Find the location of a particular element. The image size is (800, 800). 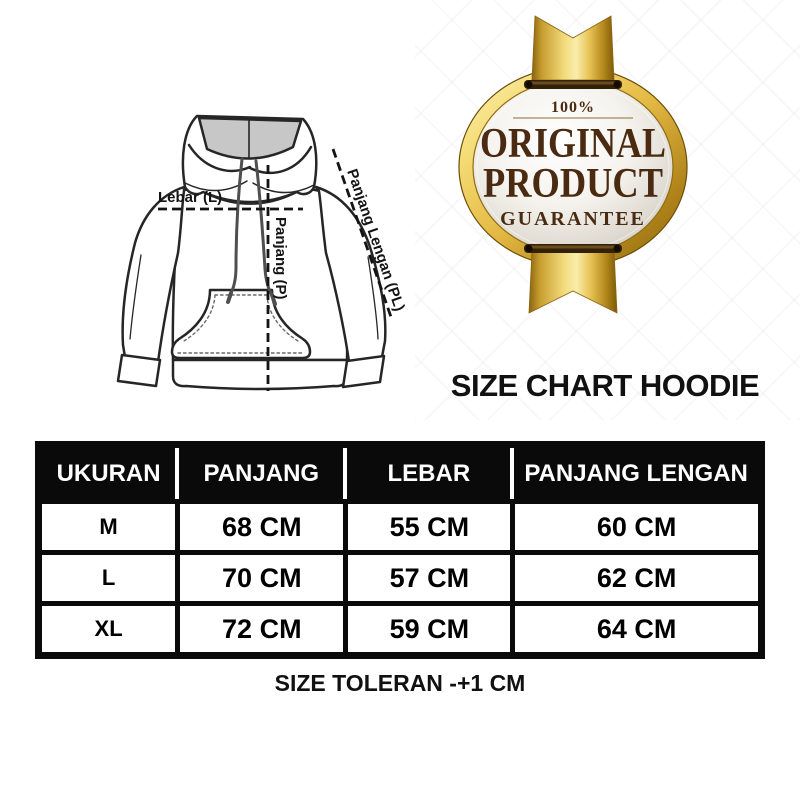

original-product-badge: 100% ORIGINAL PRODUCT GUARANTEE is located at coordinates (573, 164).